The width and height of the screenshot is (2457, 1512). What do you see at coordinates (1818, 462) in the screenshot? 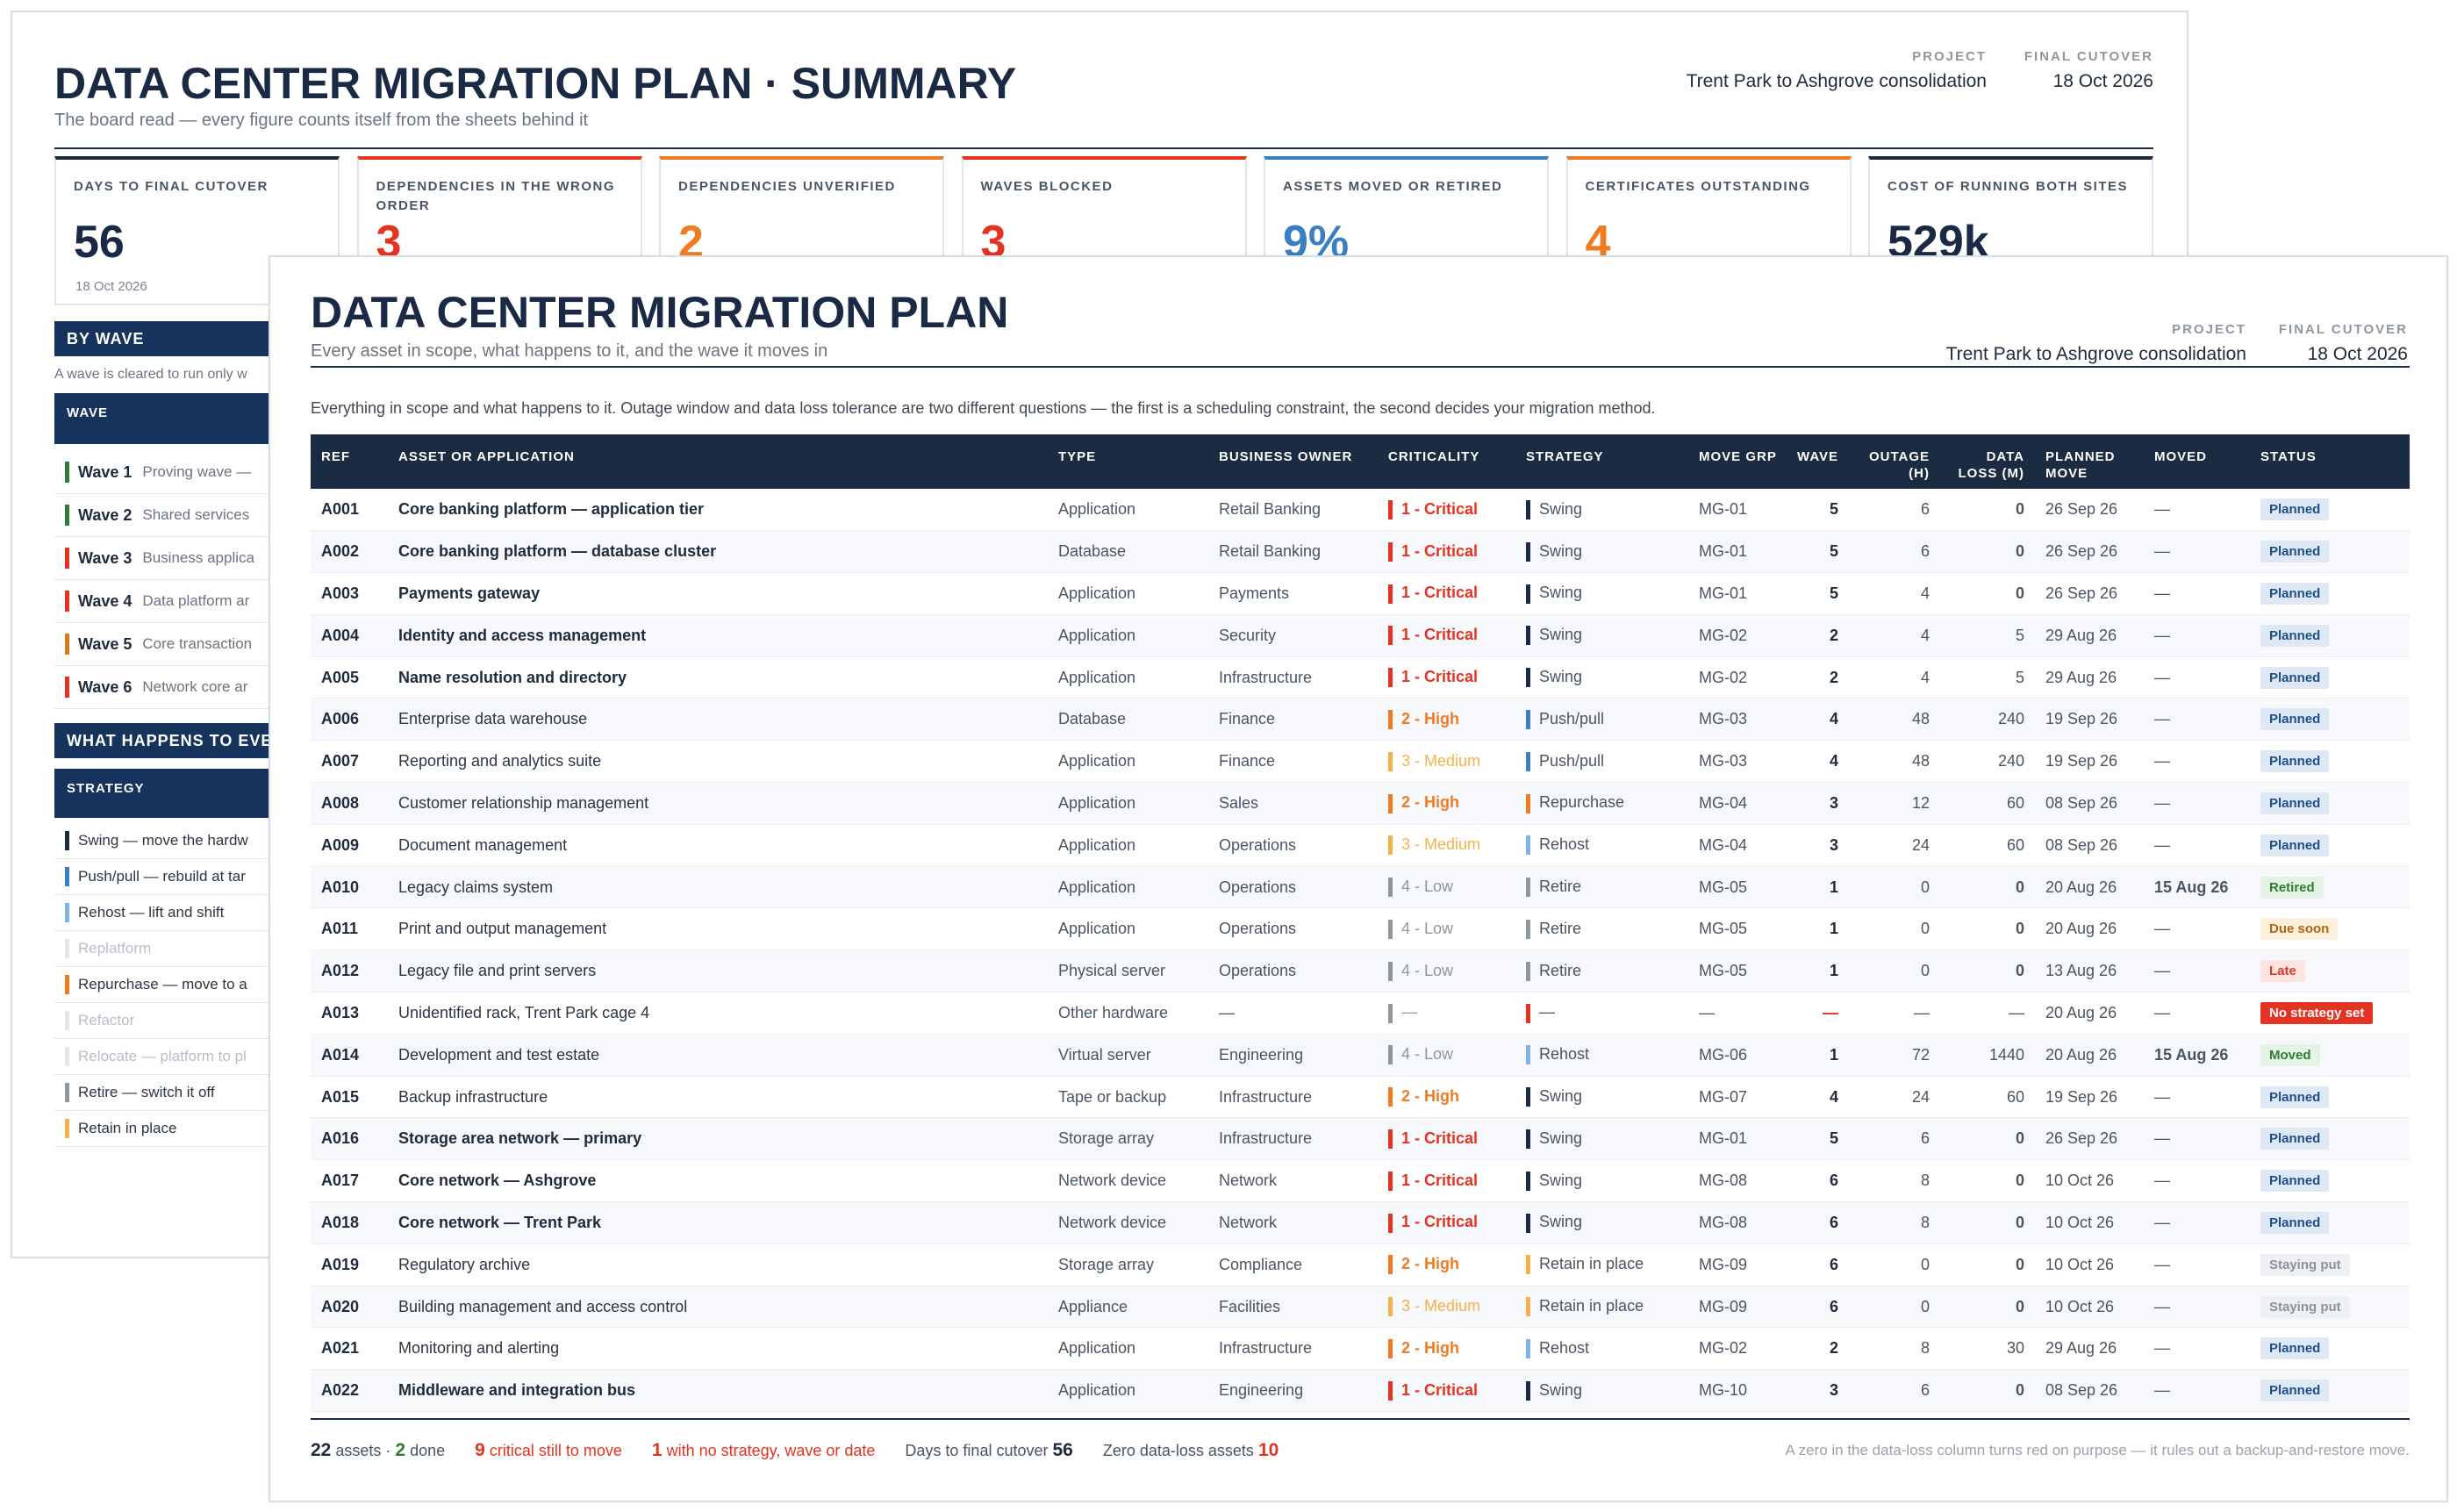
I see `column-header: WAVE` at bounding box center [1818, 462].